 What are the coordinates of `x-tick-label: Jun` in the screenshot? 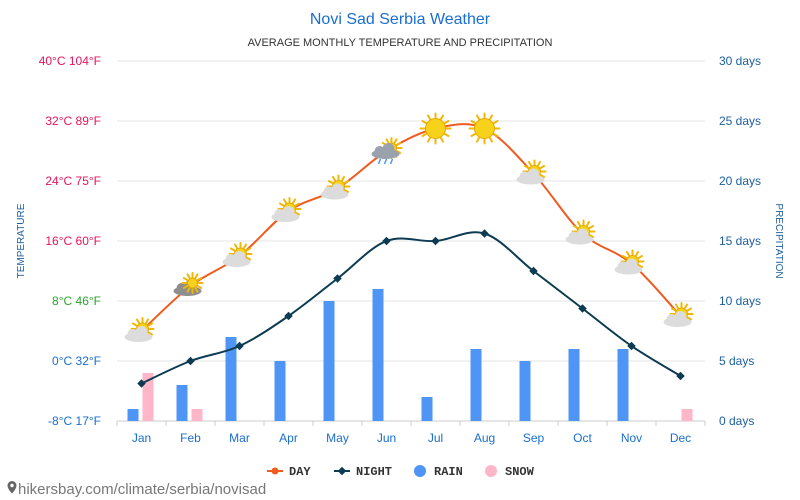 It's located at (386, 438).